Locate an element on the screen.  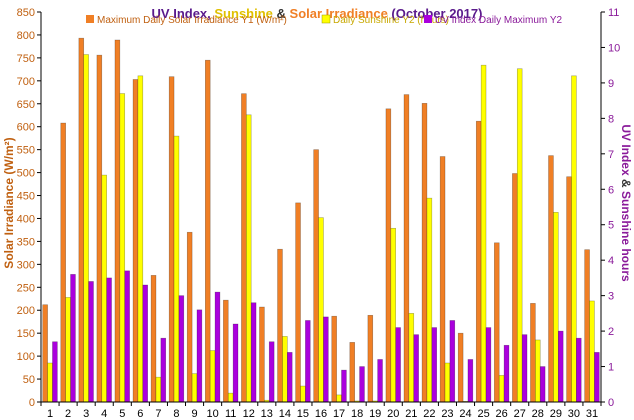
title-part-solar: Solar Irradiance is located at coordinates (339, 13).